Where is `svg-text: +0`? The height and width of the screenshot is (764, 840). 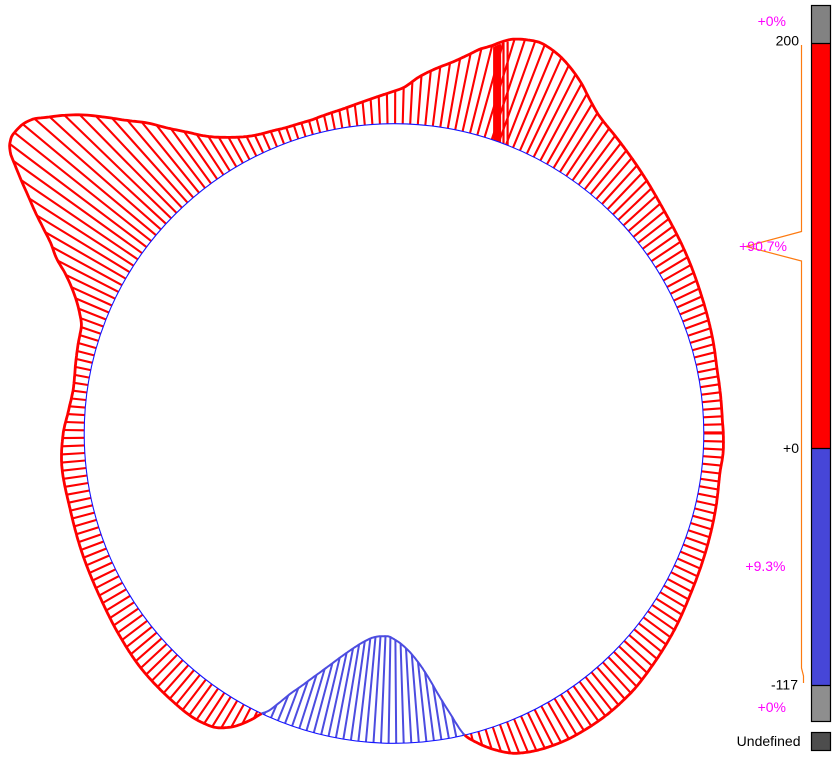
svg-text: +0 is located at coordinates (791, 448).